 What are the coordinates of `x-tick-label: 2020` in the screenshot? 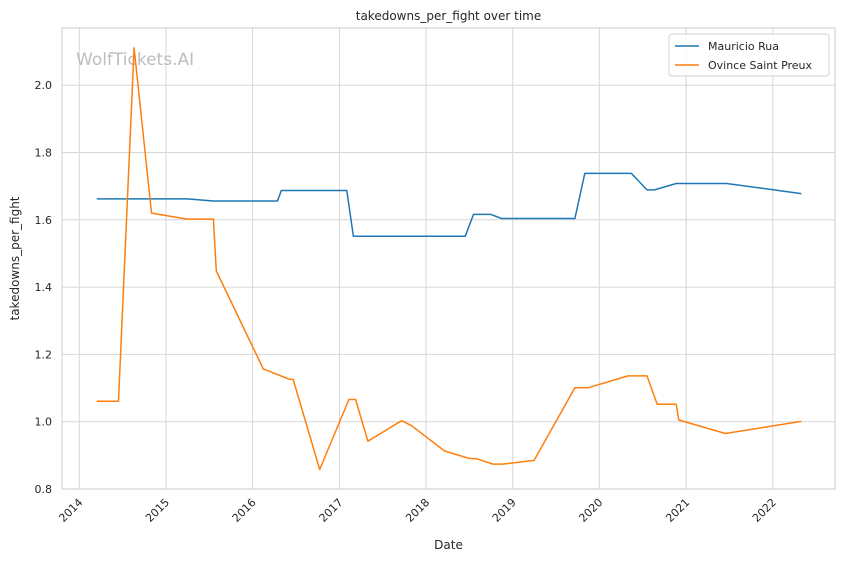 It's located at (590, 510).